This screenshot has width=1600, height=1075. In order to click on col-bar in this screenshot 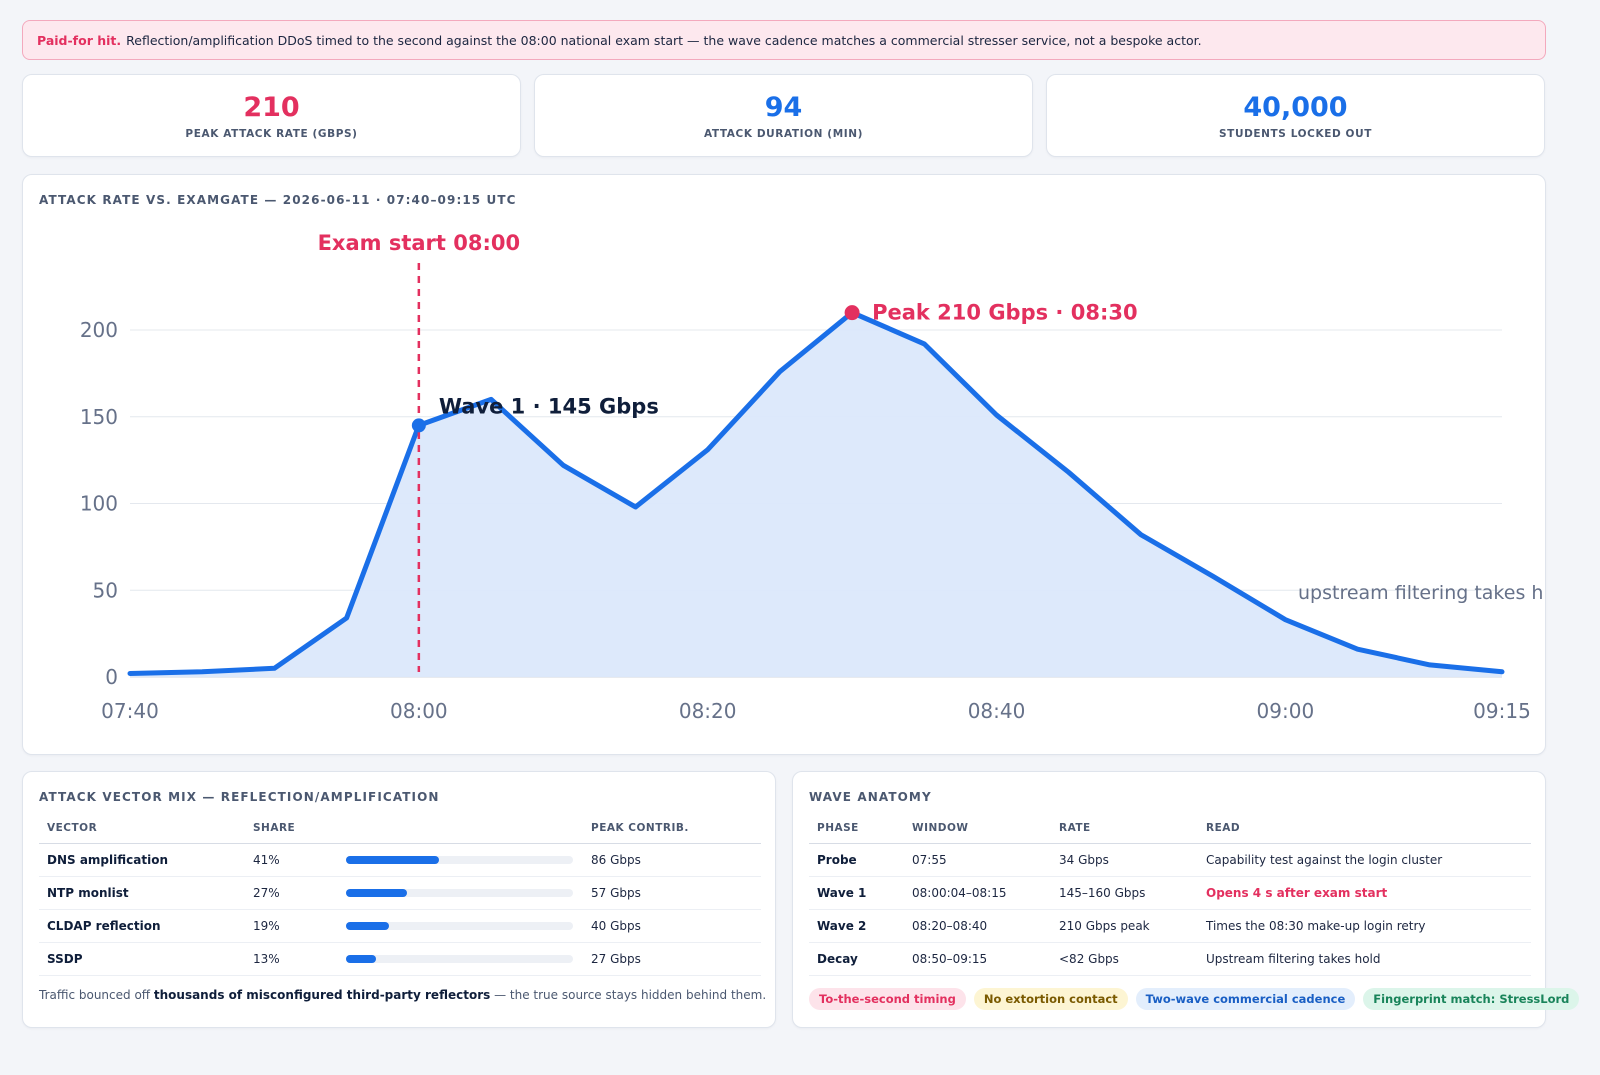, I will do `click(460, 828)`.